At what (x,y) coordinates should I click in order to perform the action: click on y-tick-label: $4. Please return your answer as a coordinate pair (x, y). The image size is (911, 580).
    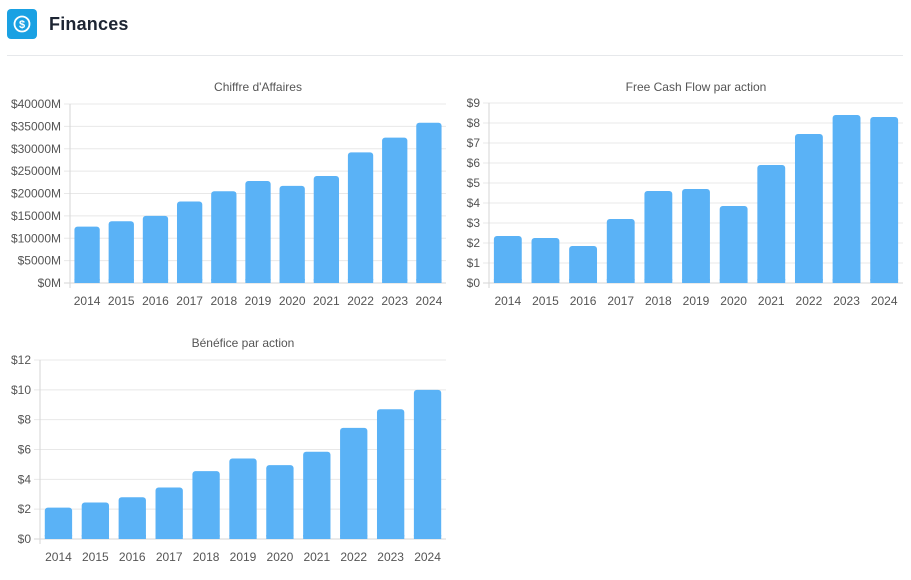
    Looking at the image, I should click on (25, 479).